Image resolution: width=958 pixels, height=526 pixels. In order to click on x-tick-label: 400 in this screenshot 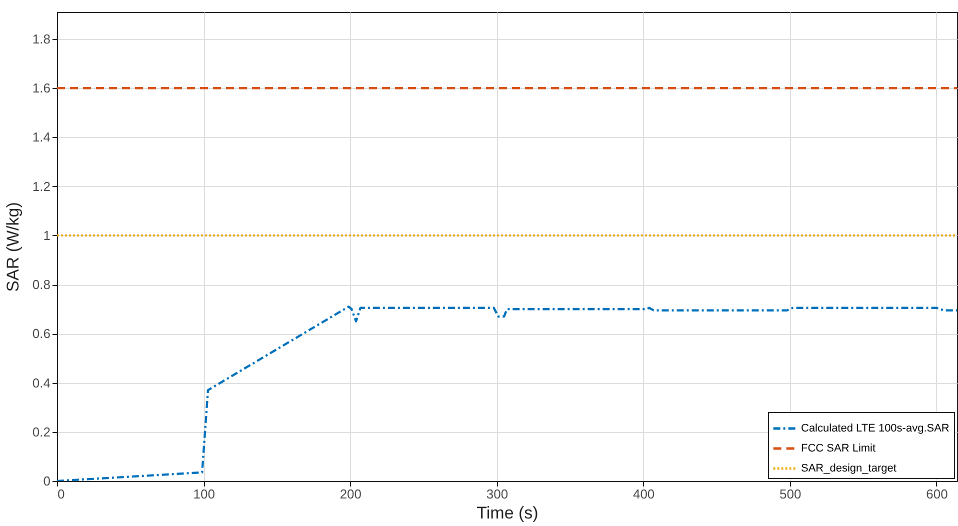, I will do `click(643, 494)`.